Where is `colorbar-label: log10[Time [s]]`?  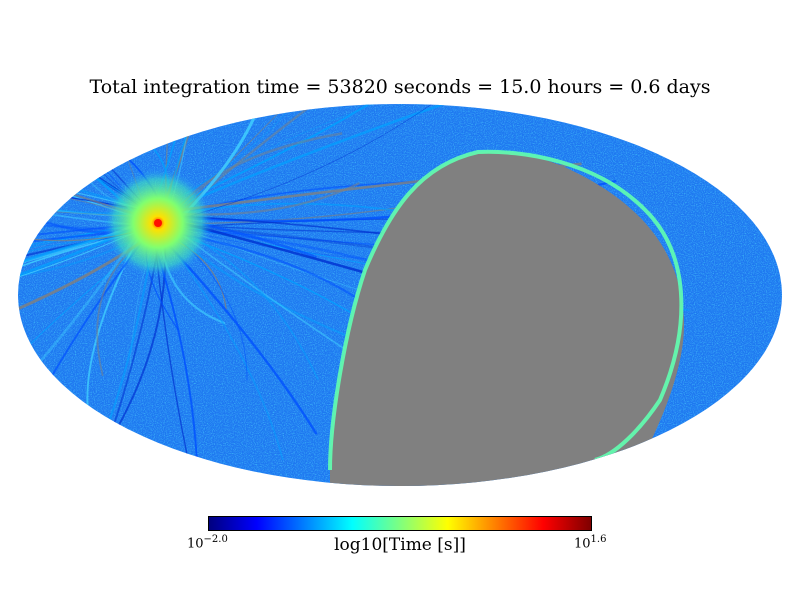
colorbar-label: log10[Time [s]] is located at coordinates (400, 545).